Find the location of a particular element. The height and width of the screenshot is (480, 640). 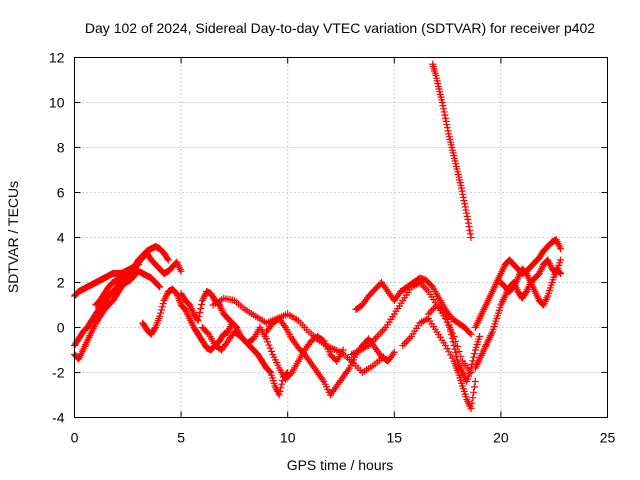

series-sat-m is located at coordinates (454, 343).